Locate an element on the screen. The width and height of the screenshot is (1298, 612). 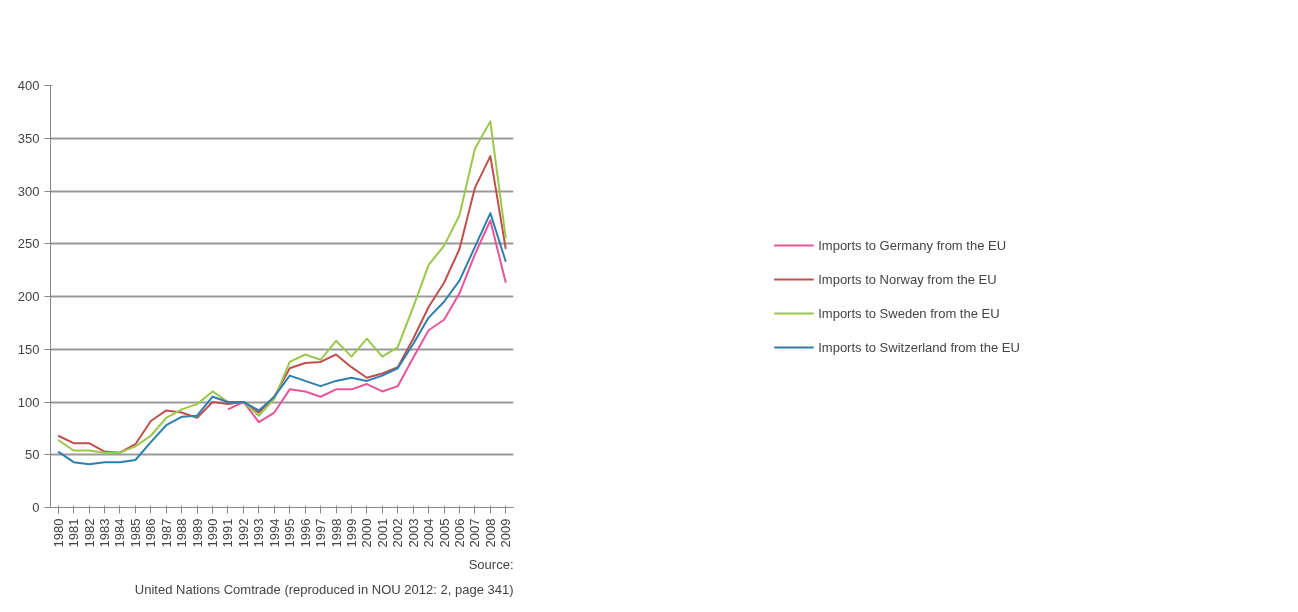
x-tick-label: 1986 is located at coordinates (151, 533).